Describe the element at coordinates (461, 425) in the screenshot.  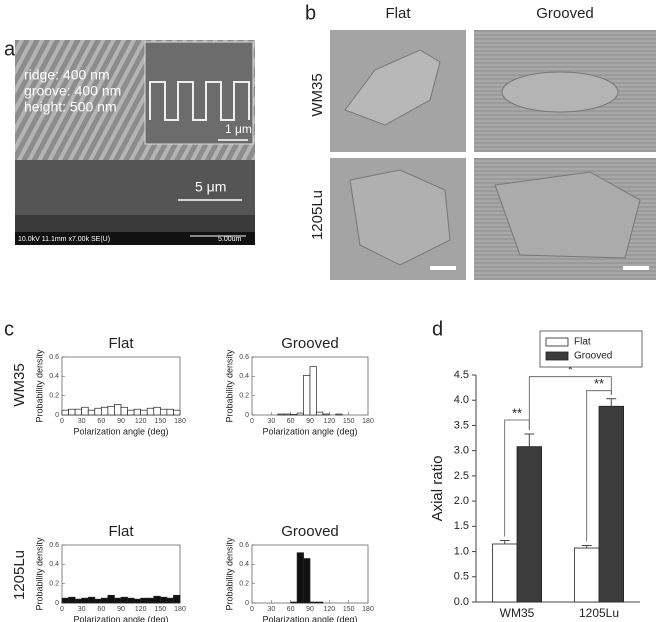
I see `y-tick-label: 3.5` at that location.